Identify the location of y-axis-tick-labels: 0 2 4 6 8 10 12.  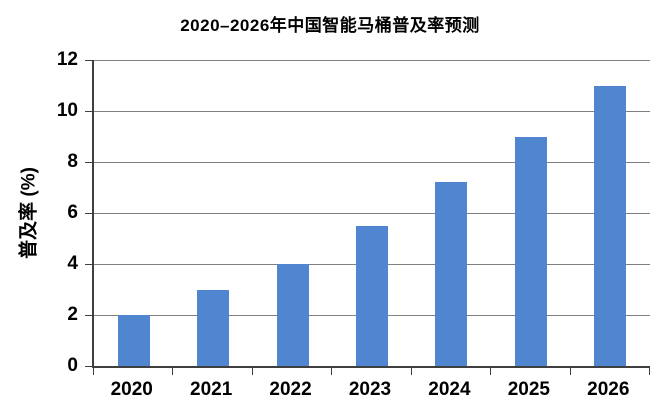
(39, 213).